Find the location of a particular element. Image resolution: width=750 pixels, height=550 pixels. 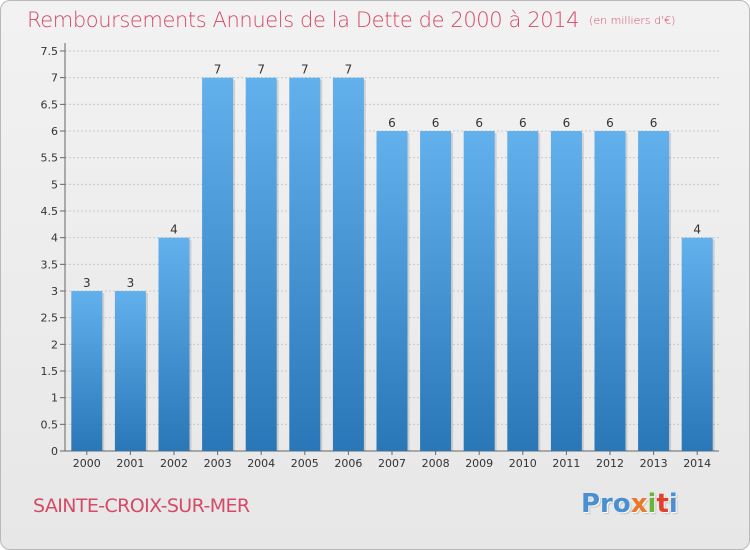

y-tick-label: 0 is located at coordinates (54, 451).